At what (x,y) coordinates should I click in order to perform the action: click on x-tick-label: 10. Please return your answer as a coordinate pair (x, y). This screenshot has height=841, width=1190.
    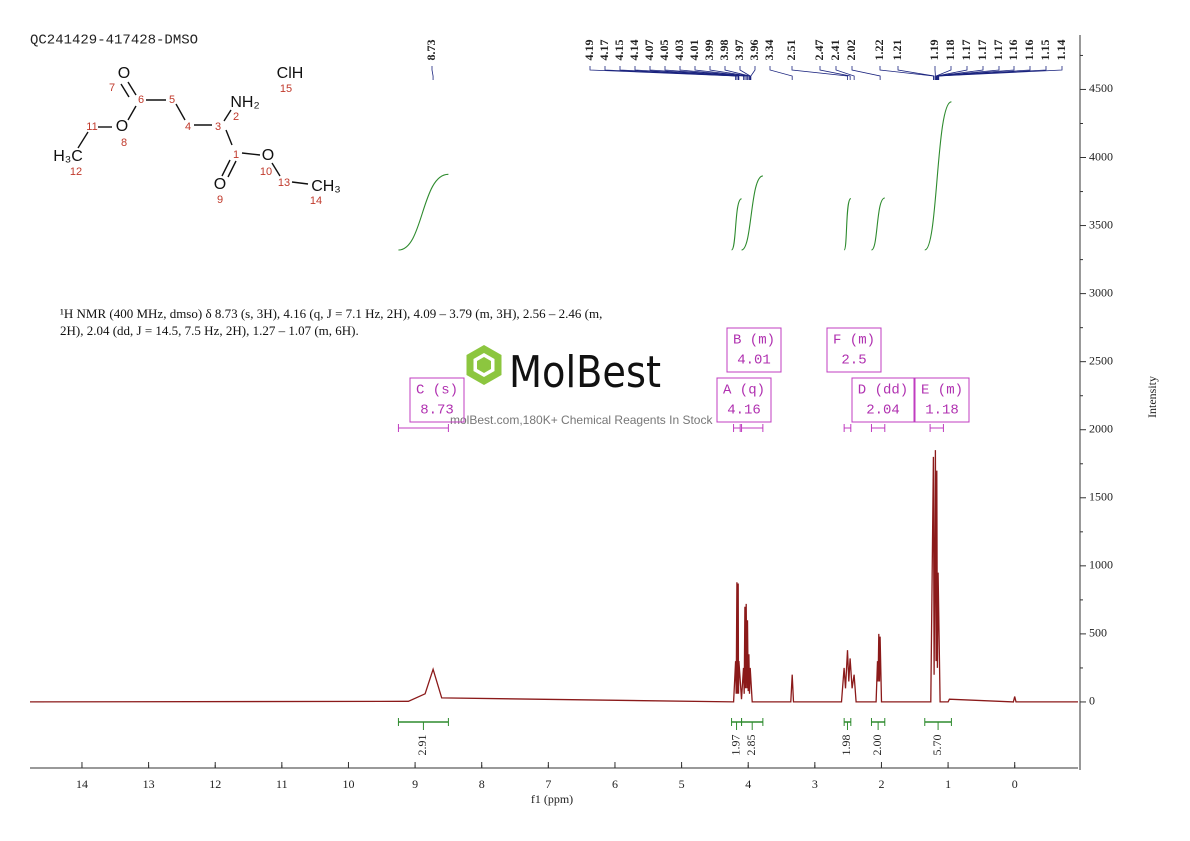
    Looking at the image, I should click on (348, 784).